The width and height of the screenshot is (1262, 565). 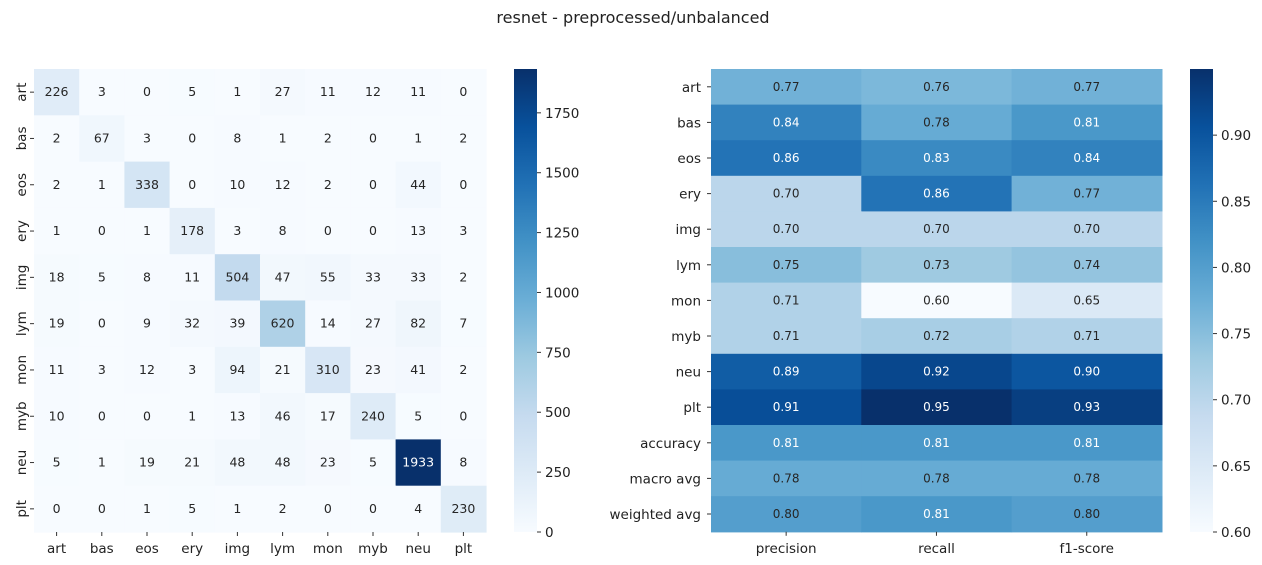 What do you see at coordinates (22, 509) in the screenshot?
I see `y-tick-label: plt` at bounding box center [22, 509].